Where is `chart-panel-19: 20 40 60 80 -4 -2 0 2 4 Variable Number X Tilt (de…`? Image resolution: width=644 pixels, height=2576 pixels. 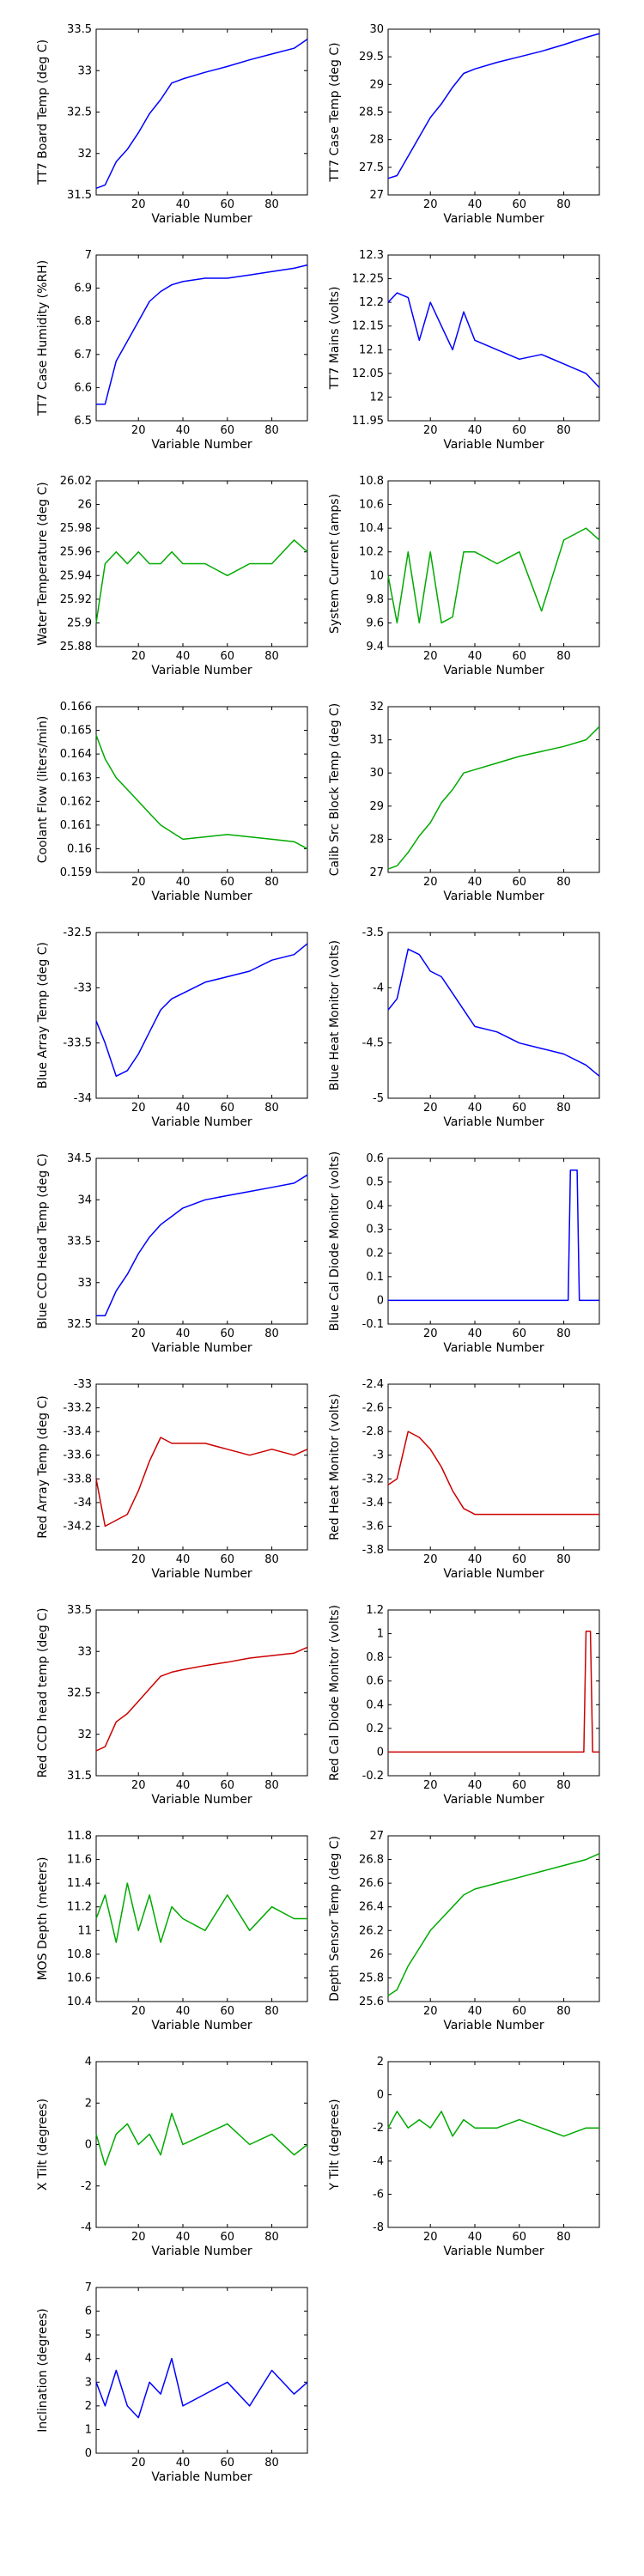
chart-panel-19: 20 40 60 80 -4 -2 0 2 4 Variable Number X Tilt (de… is located at coordinates (172, 2157).